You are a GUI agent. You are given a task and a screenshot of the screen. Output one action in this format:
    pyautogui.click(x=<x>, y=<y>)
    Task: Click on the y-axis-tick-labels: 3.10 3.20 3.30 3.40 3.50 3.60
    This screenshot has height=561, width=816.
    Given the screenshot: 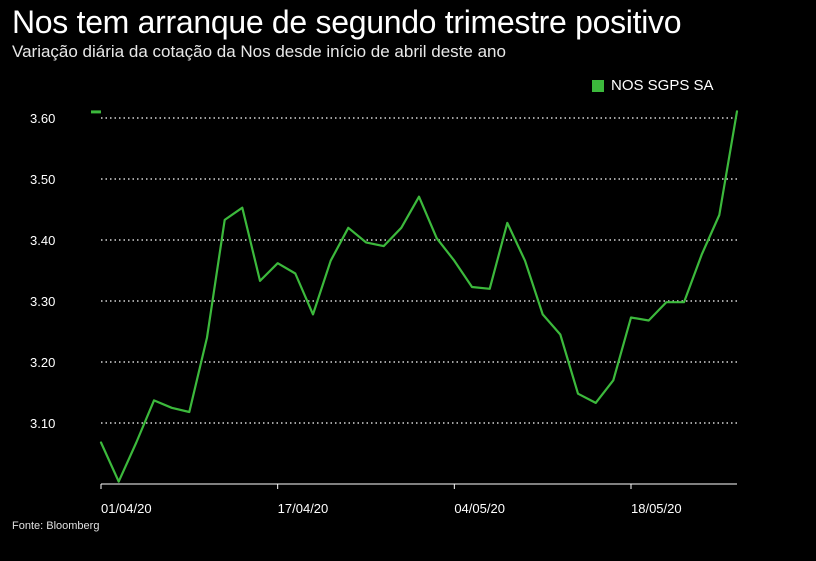 What is the action you would take?
    pyautogui.click(x=42, y=271)
    